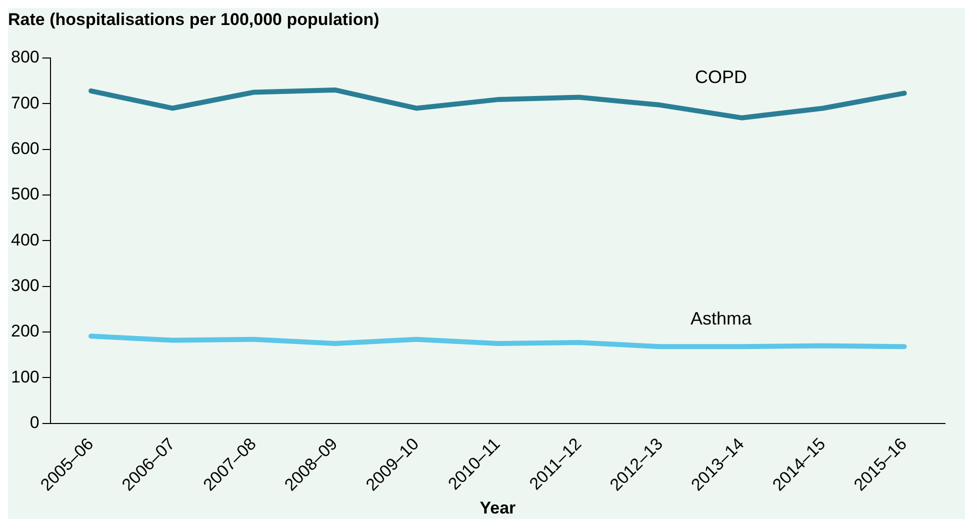  Describe the element at coordinates (35, 422) in the screenshot. I see `y-tick-label: 0` at that location.